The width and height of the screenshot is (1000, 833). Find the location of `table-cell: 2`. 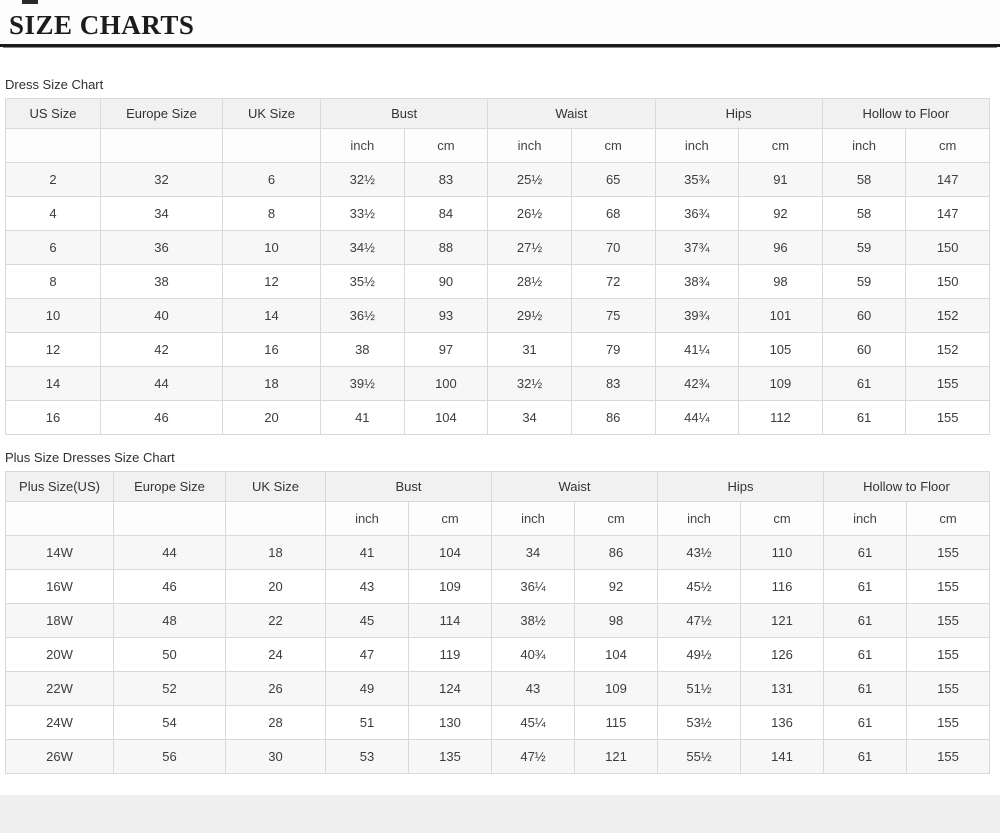

table-cell: 2 is located at coordinates (53, 179).